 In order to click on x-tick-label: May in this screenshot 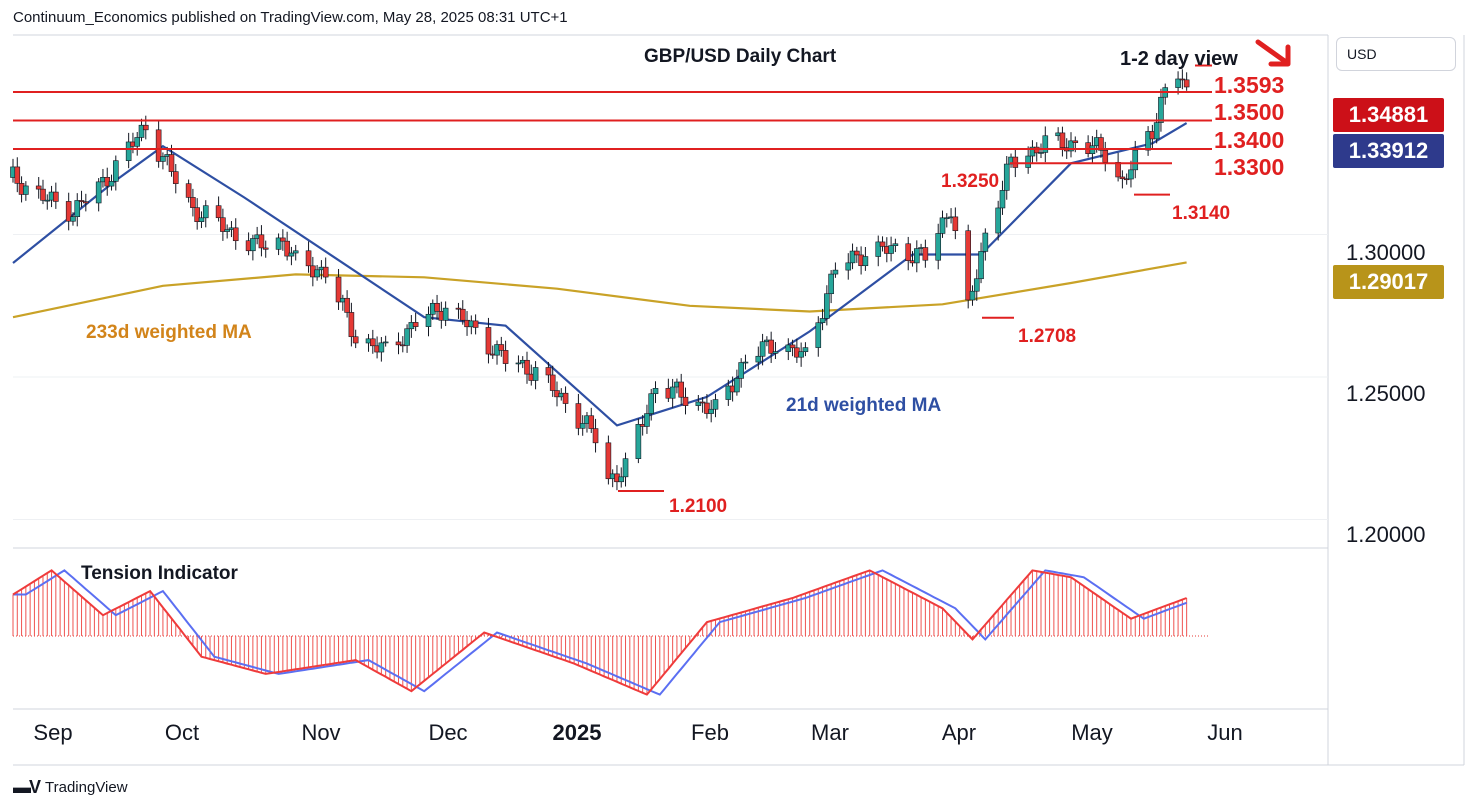, I will do `click(1092, 732)`.